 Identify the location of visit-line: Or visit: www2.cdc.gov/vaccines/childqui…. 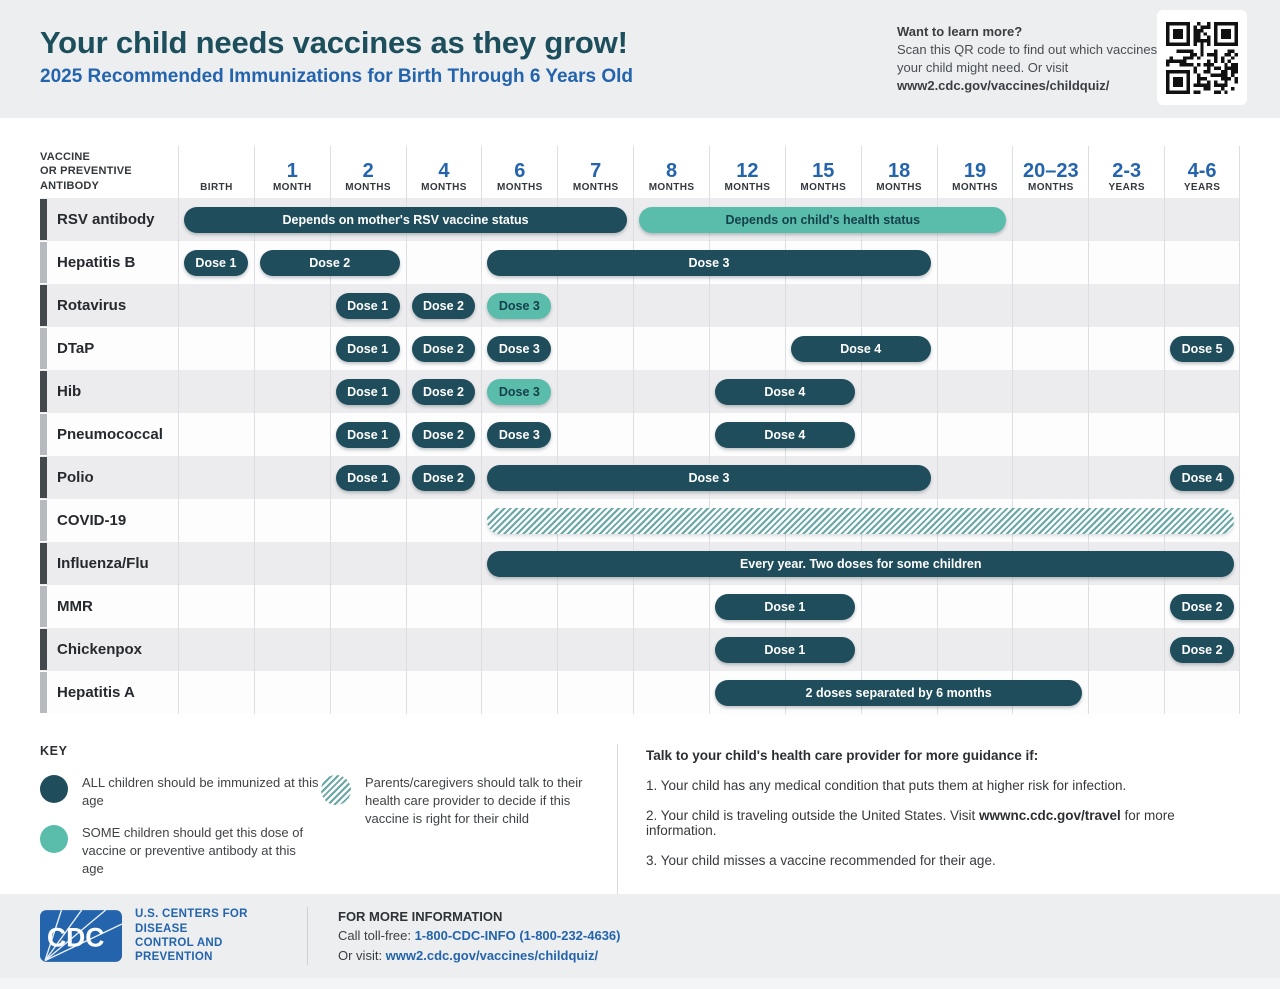
(468, 955).